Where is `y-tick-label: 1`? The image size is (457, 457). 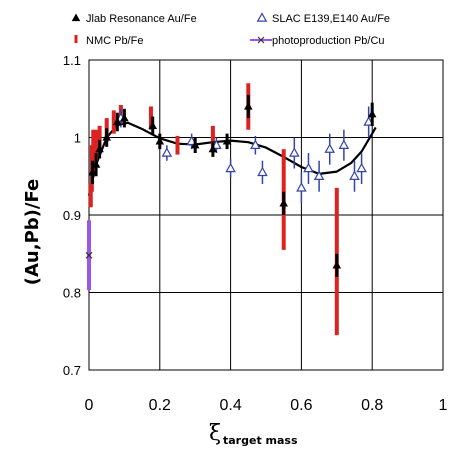
y-tick-label: 1 is located at coordinates (77, 138).